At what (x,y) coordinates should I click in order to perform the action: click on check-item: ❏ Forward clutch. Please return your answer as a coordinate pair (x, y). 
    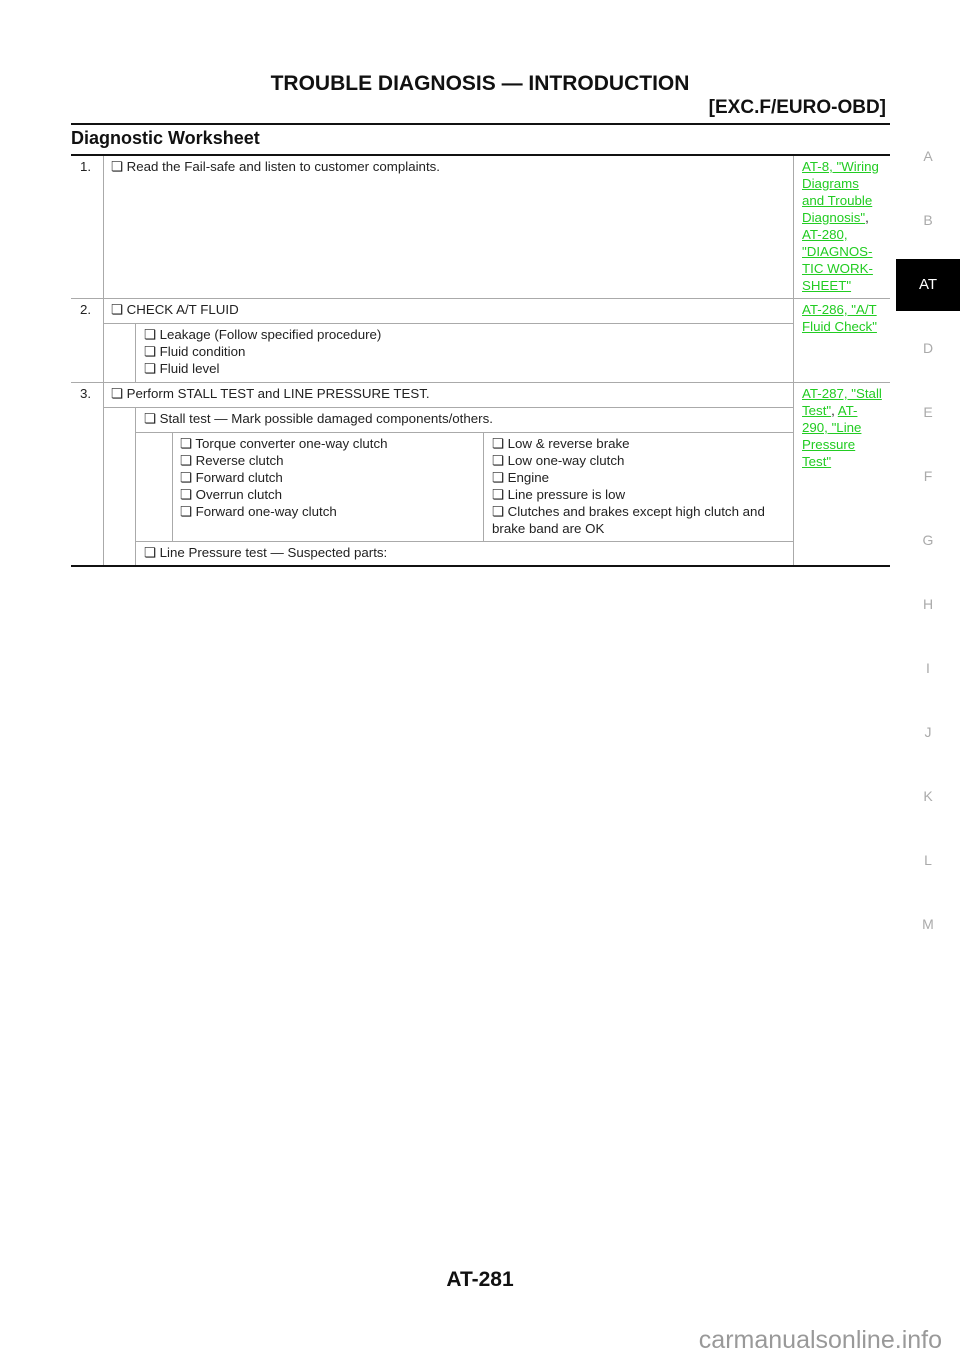
    Looking at the image, I should click on (231, 477).